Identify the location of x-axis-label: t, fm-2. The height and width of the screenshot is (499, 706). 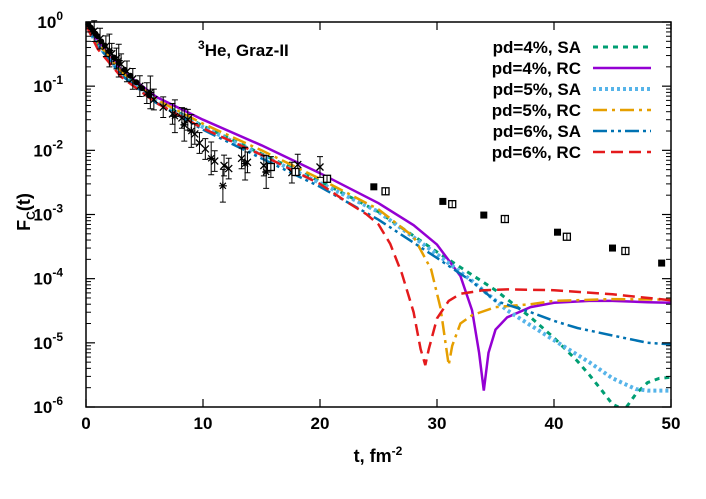
(378, 455).